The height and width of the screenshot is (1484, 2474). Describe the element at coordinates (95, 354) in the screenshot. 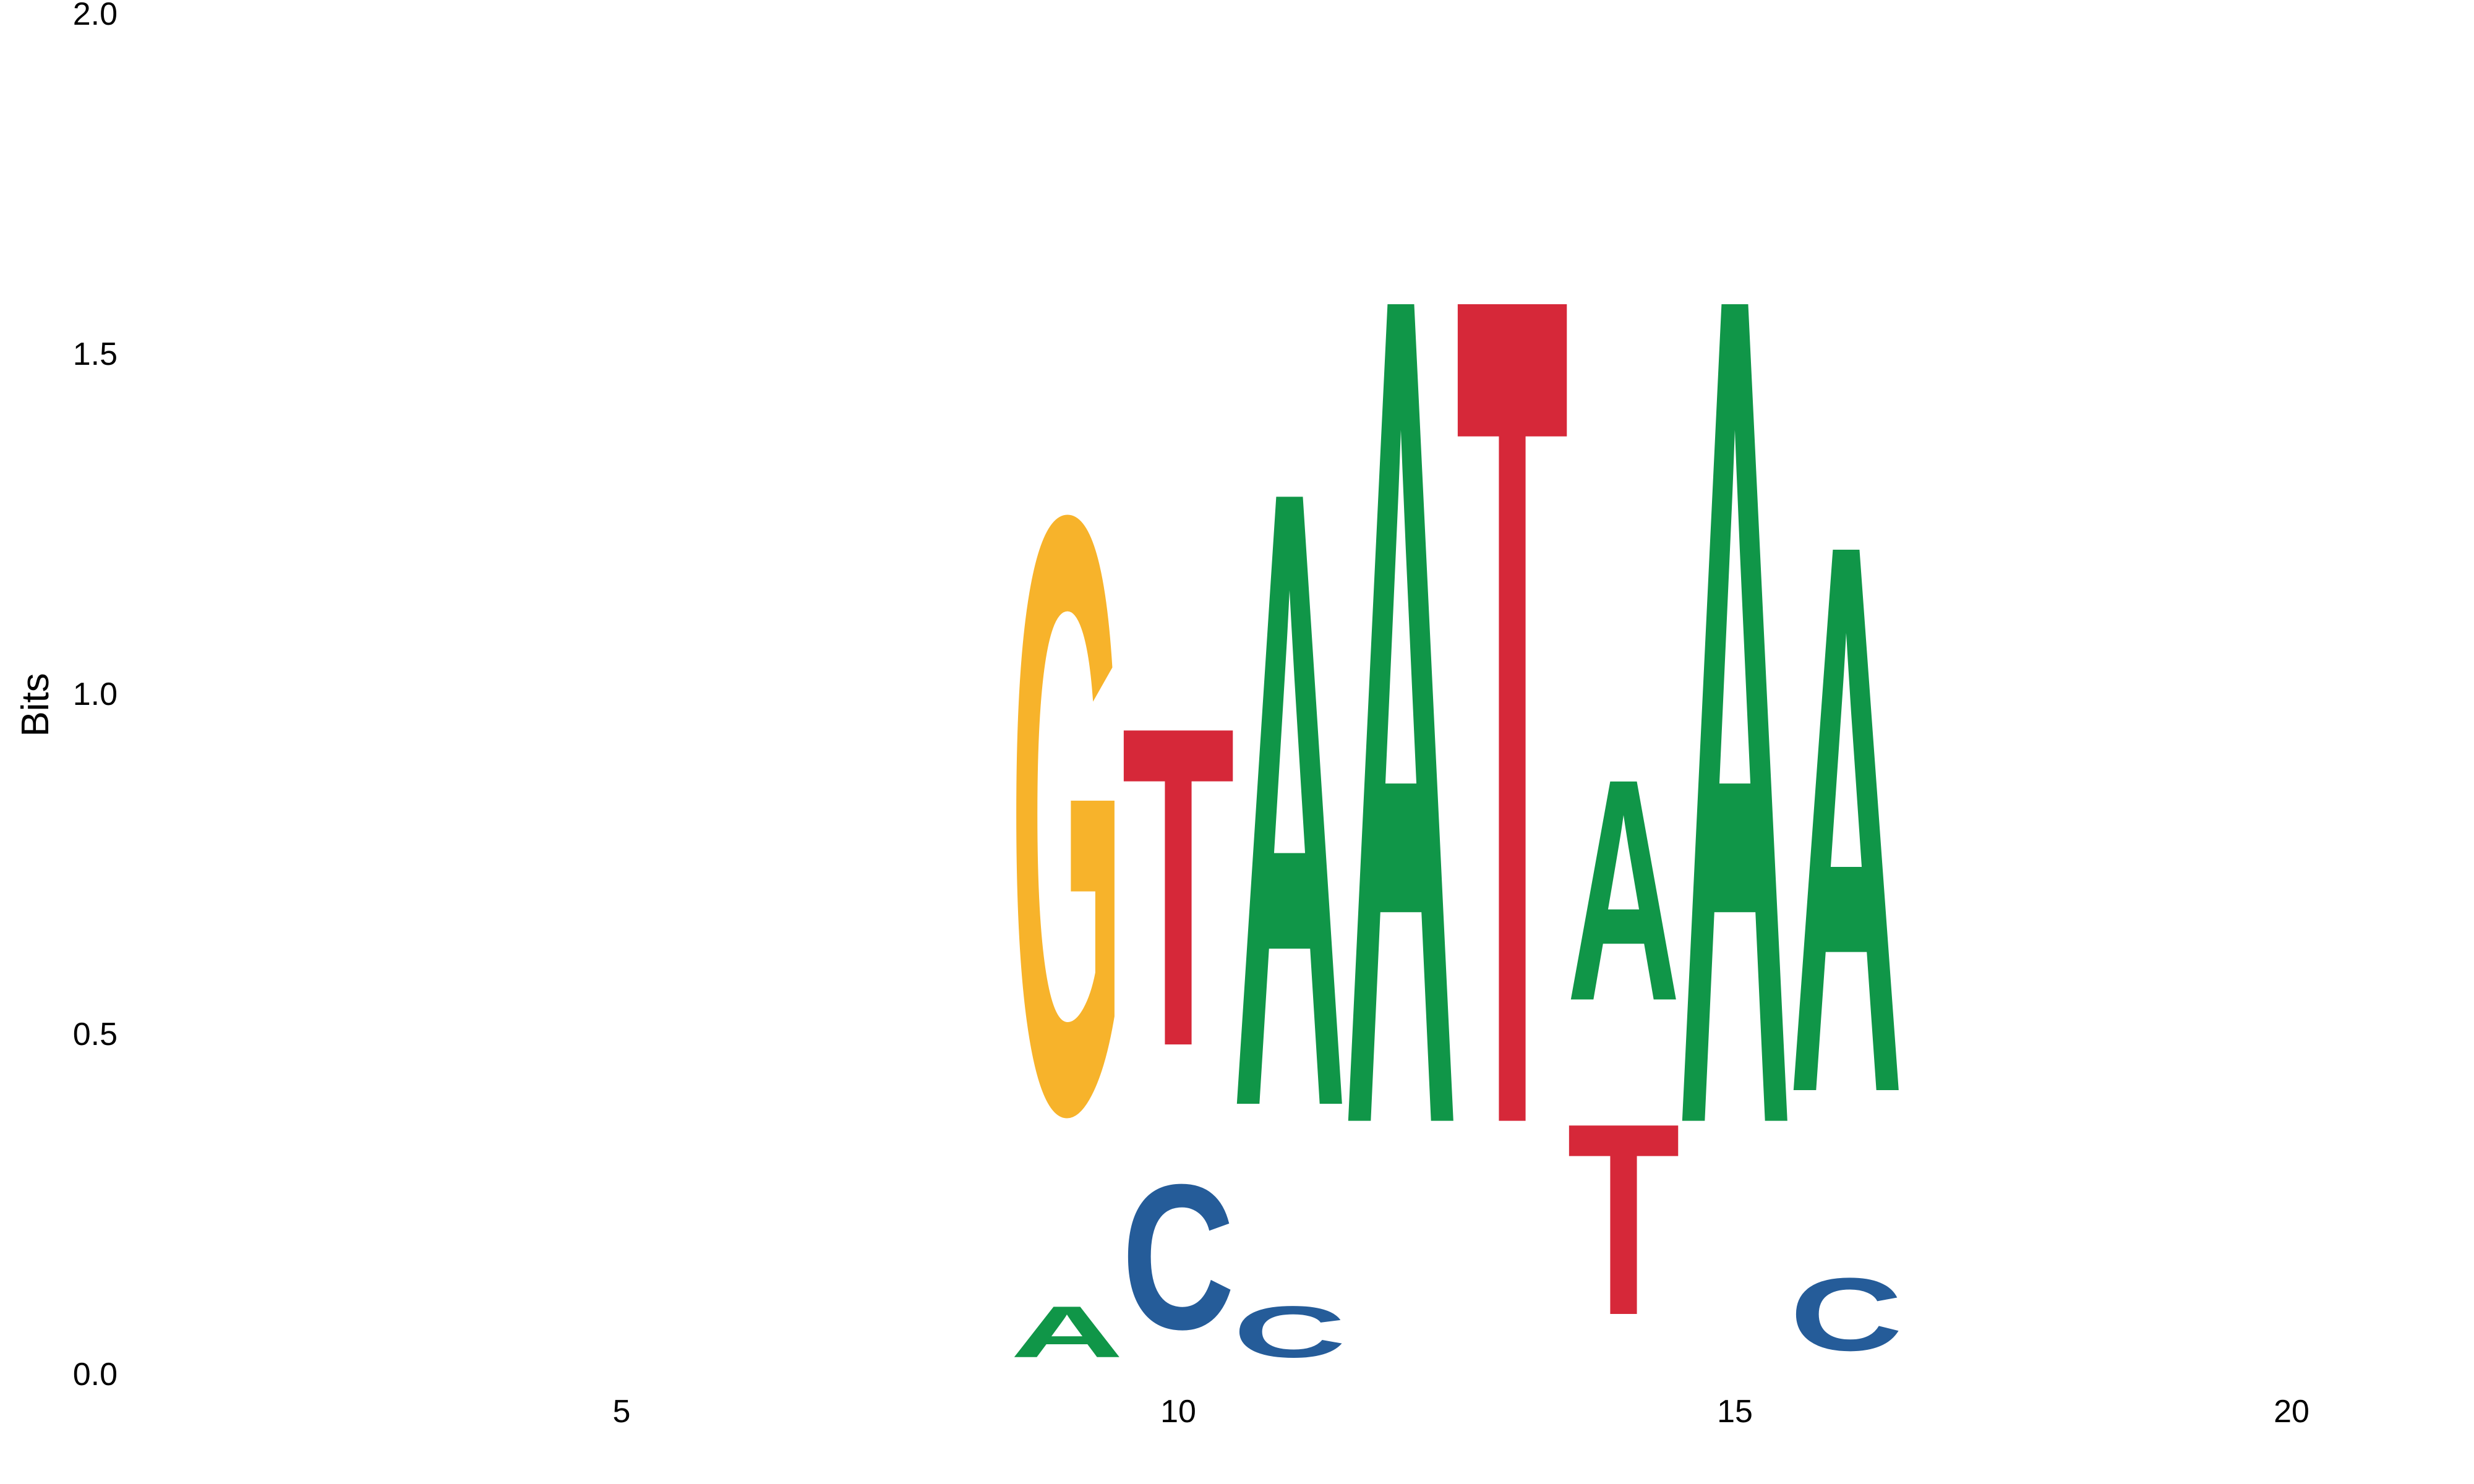

I see `y-tick-label: 1.5` at that location.